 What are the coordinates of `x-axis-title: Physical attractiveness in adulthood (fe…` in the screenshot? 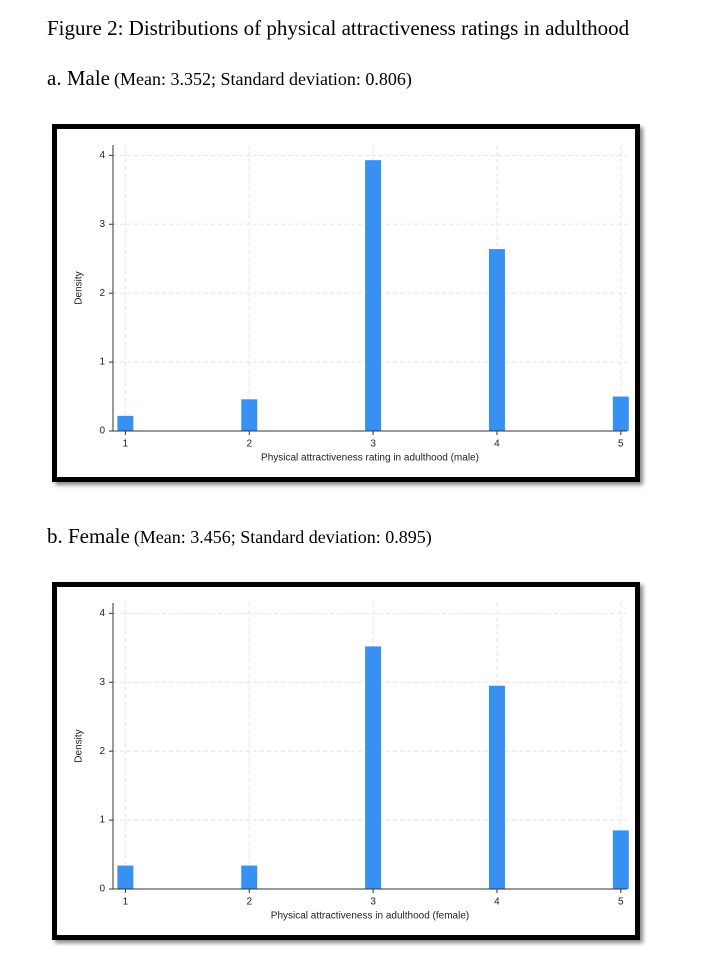 It's located at (370, 916).